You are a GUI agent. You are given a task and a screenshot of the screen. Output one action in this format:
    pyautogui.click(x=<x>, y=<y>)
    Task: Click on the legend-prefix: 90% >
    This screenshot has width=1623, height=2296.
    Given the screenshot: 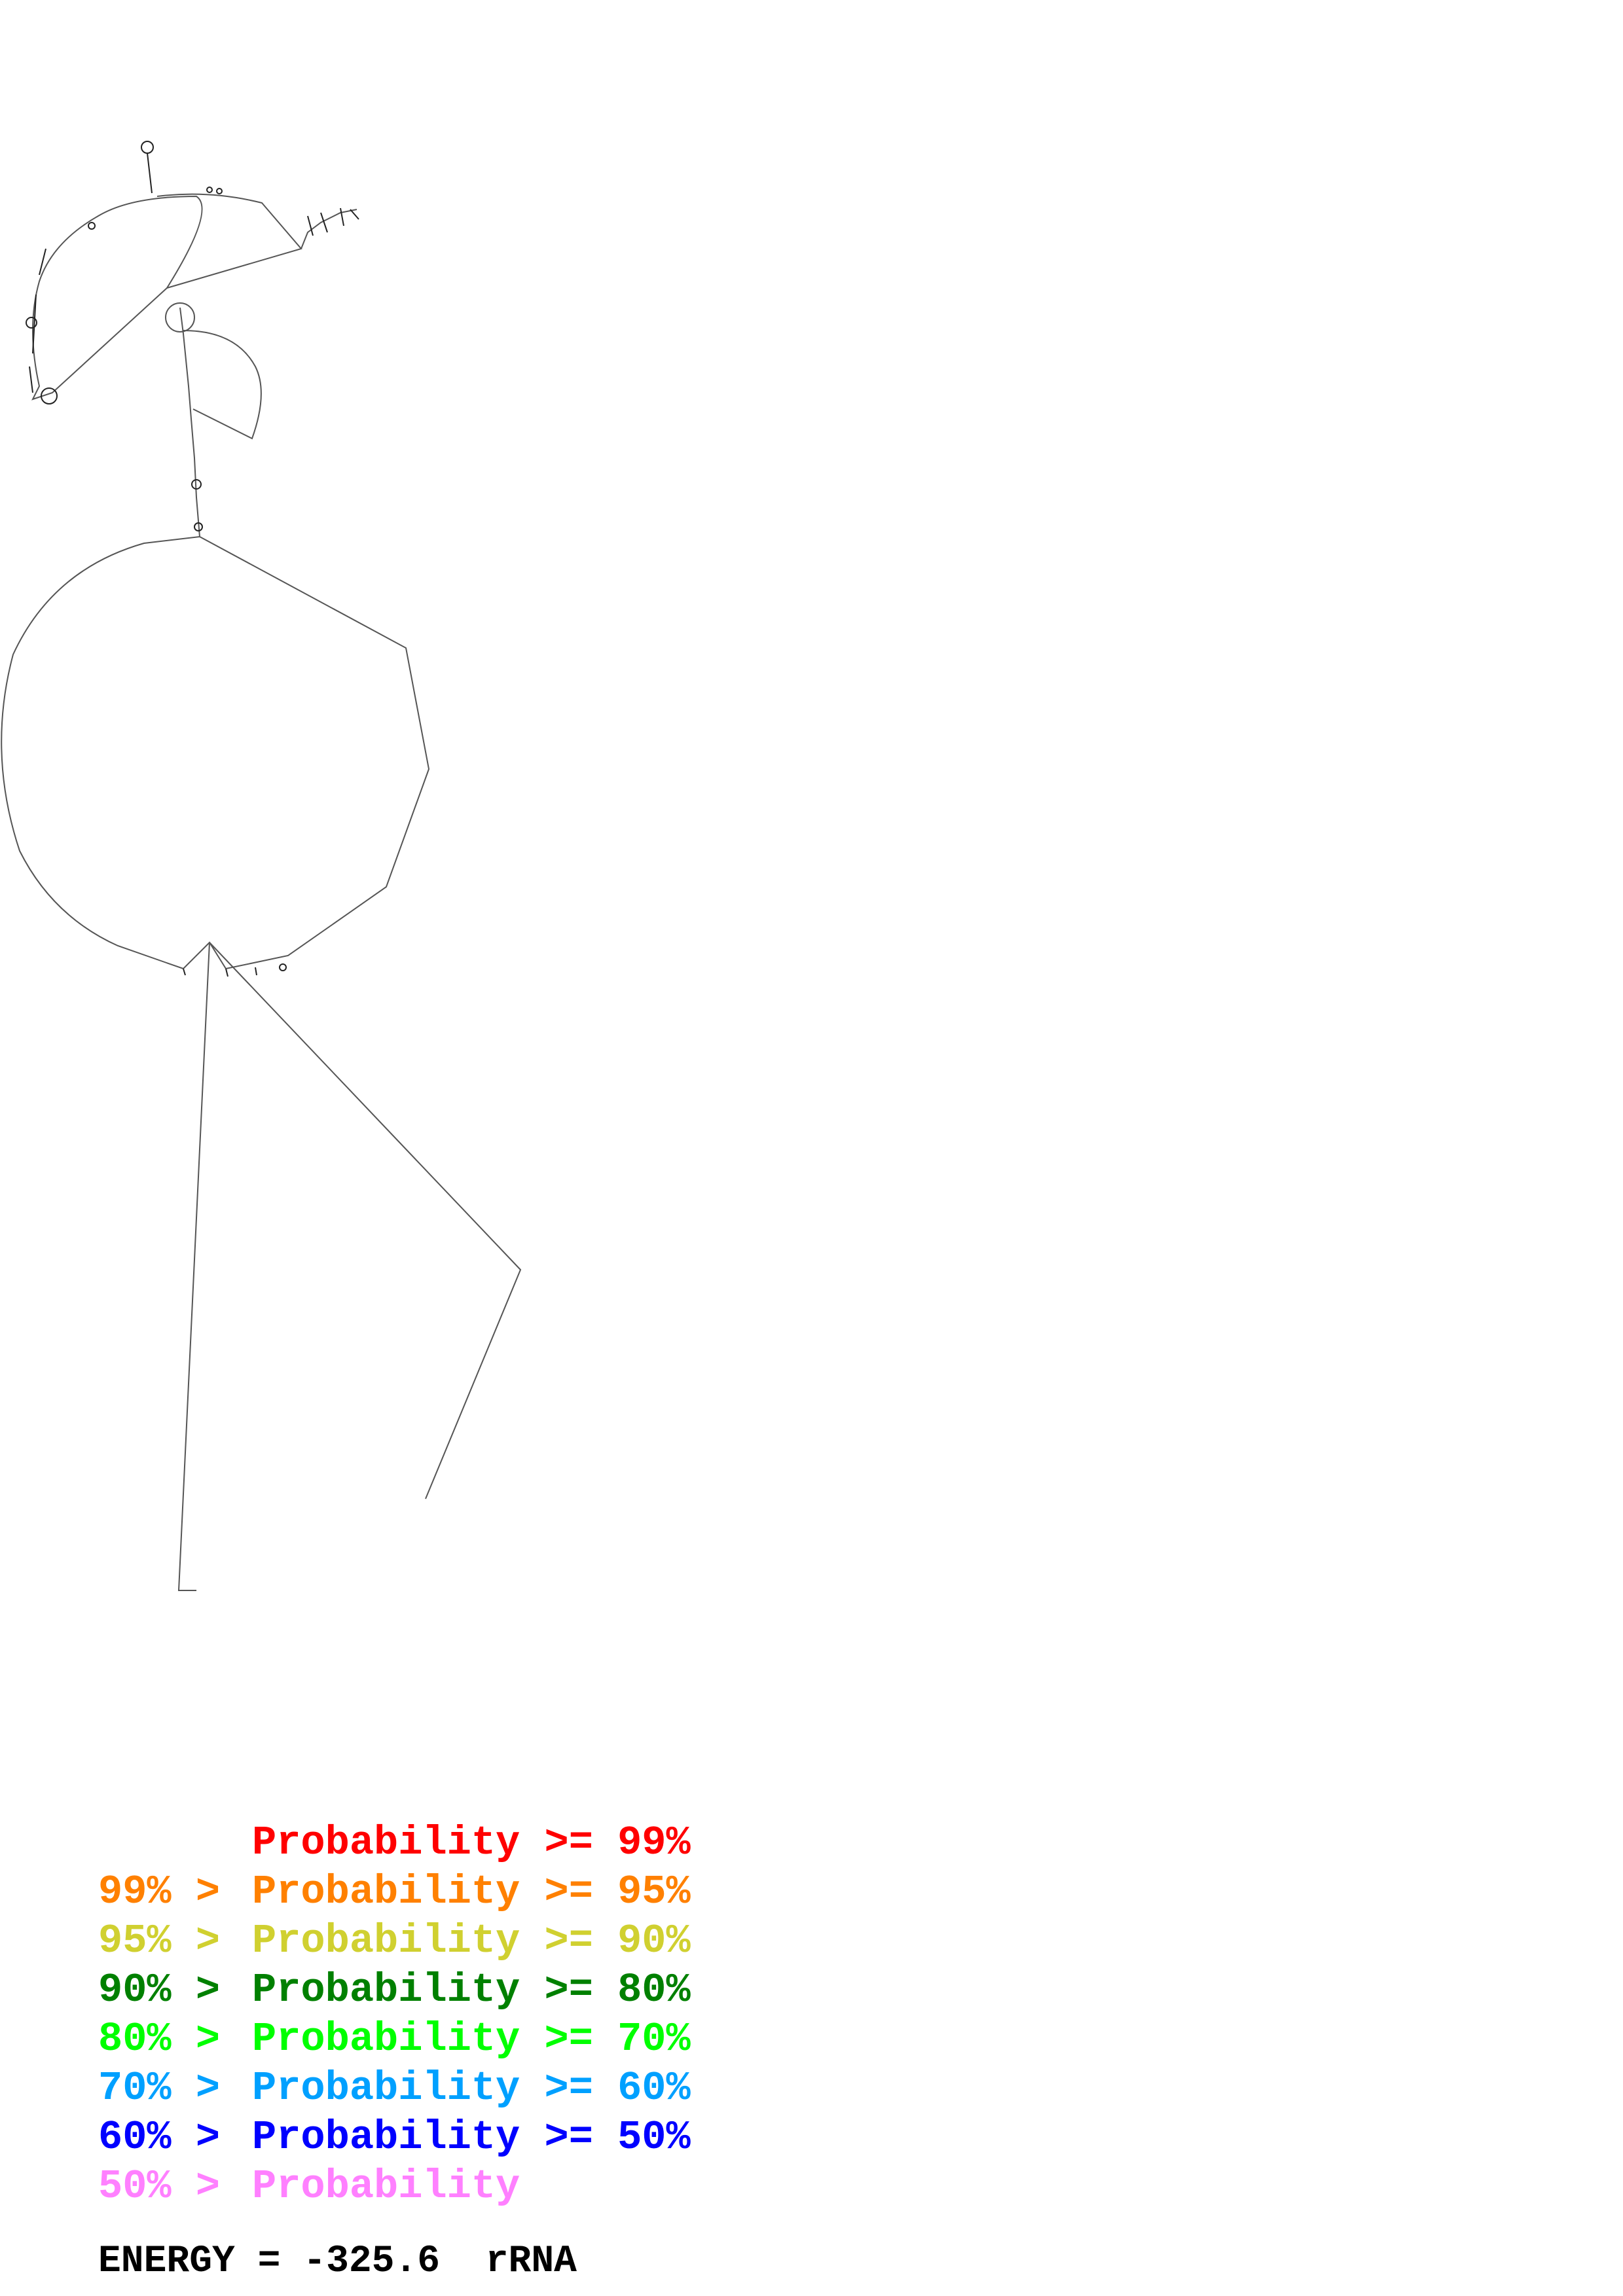 What is the action you would take?
    pyautogui.click(x=159, y=1990)
    